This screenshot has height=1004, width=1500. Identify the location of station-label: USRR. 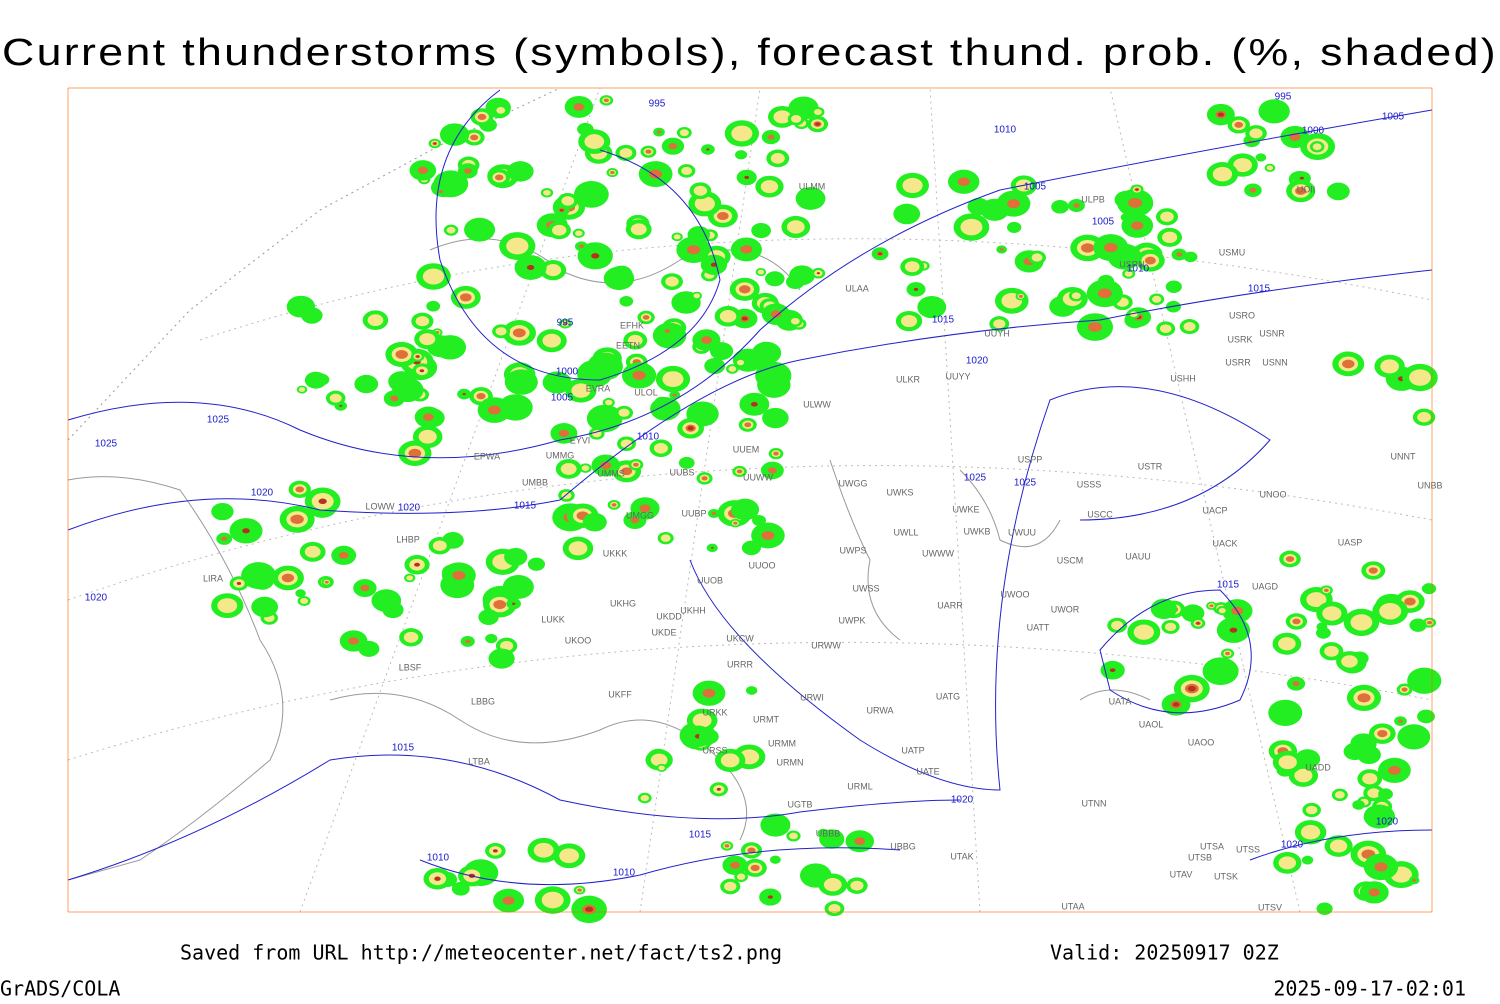
(1238, 362).